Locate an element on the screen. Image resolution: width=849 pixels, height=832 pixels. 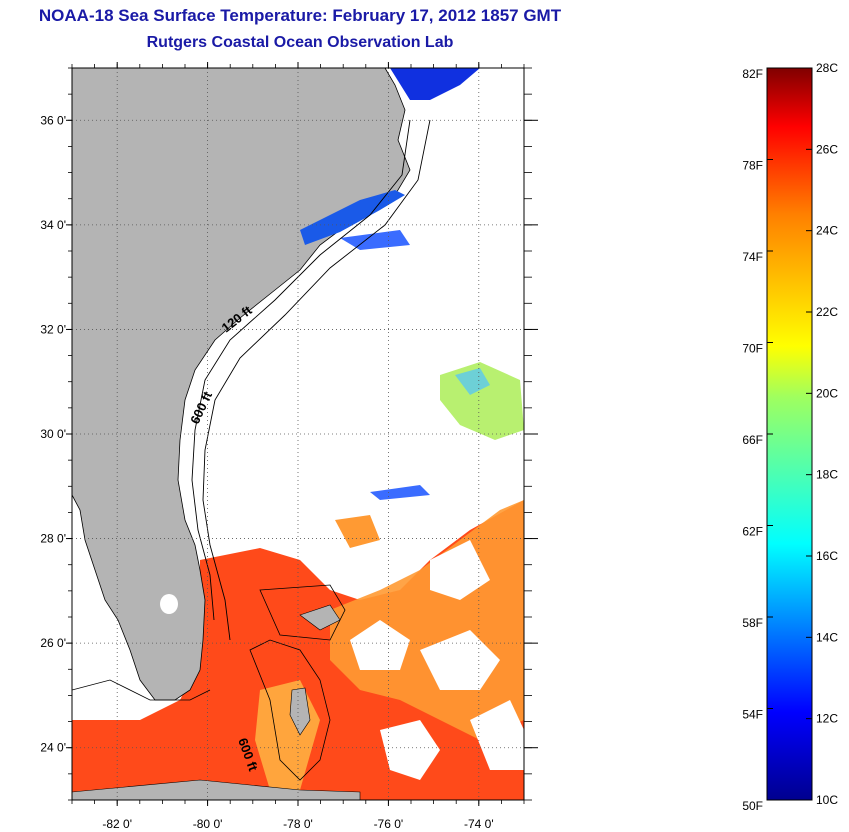
colorbar-c-label: 16C is located at coordinates (827, 556).